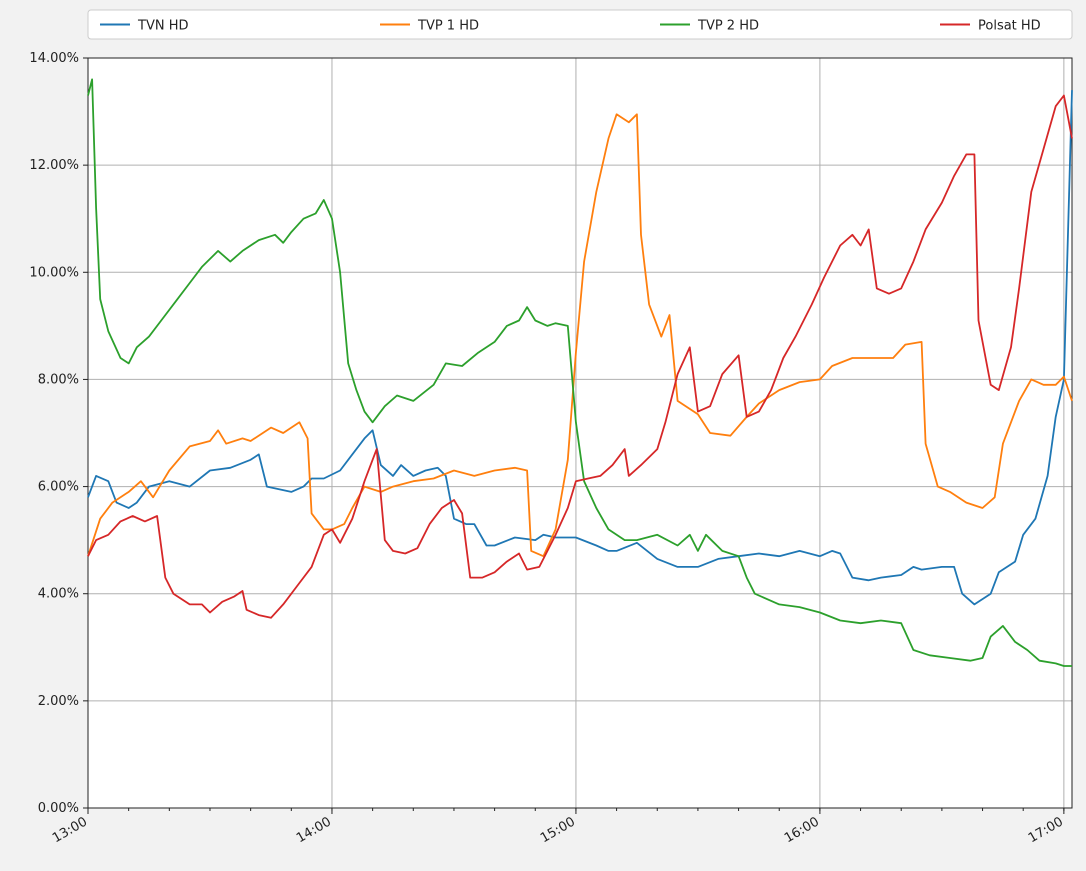 The width and height of the screenshot is (1086, 871). I want to click on legend-label: TVN HD, so click(162, 26).